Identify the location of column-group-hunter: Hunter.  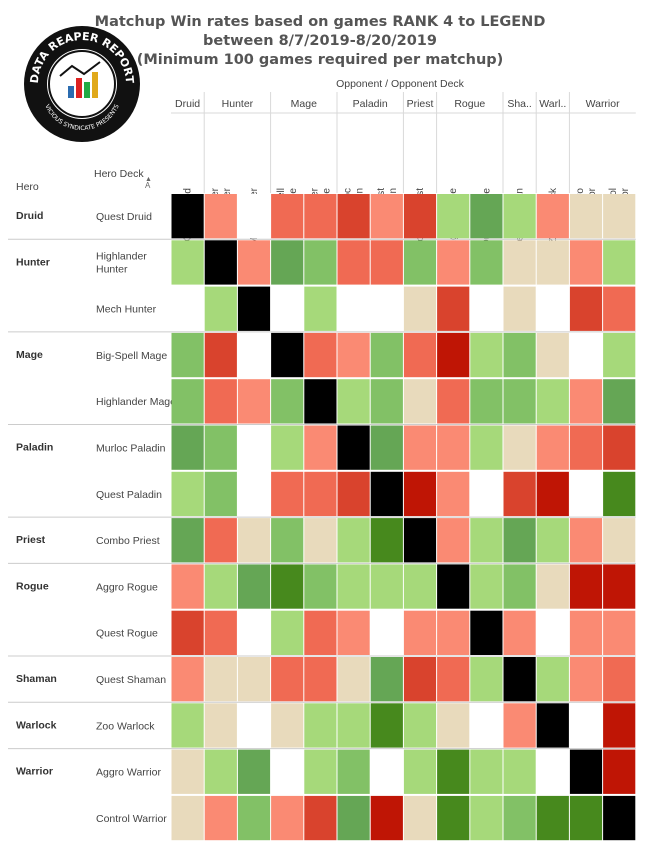
(238, 104).